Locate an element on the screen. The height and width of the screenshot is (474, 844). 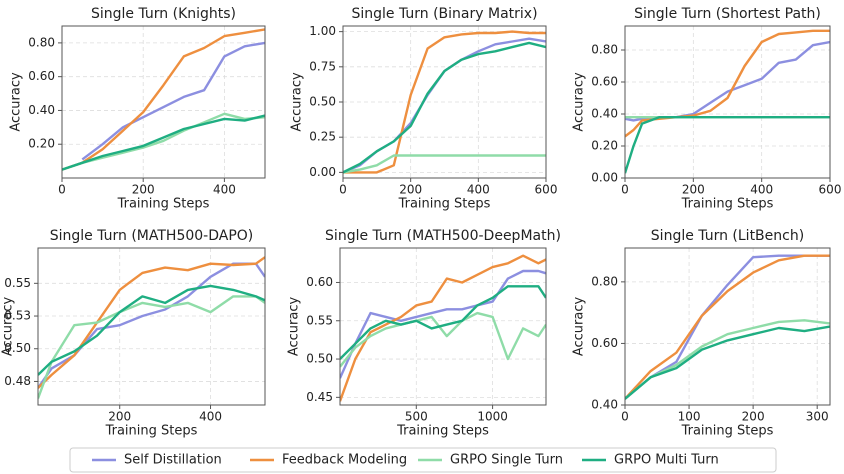
legend-label: GRPO Single Turn is located at coordinates (506, 460).